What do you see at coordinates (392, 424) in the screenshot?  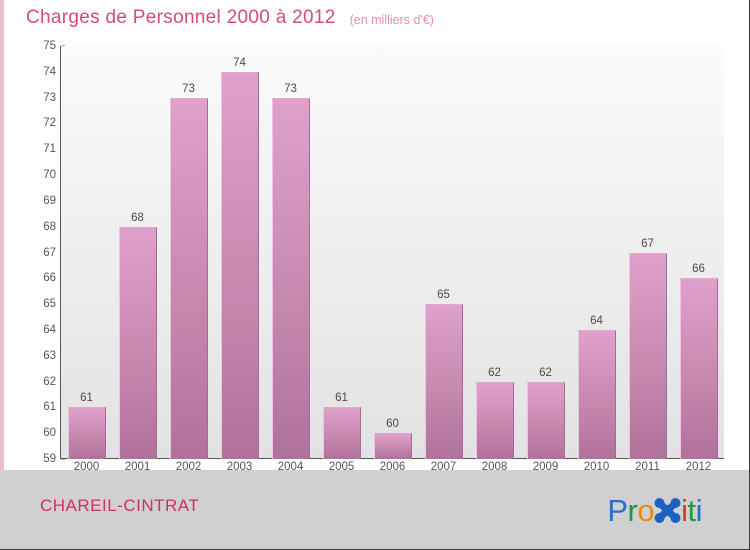 I see `bar-value-label: 60` at bounding box center [392, 424].